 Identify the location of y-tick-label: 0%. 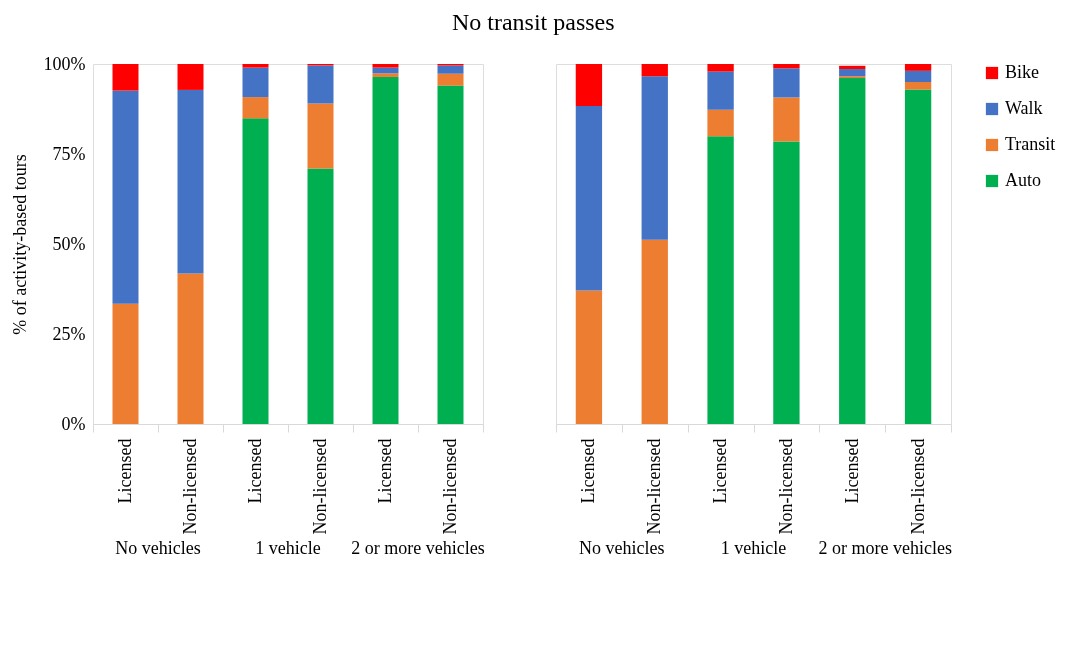
(73, 423).